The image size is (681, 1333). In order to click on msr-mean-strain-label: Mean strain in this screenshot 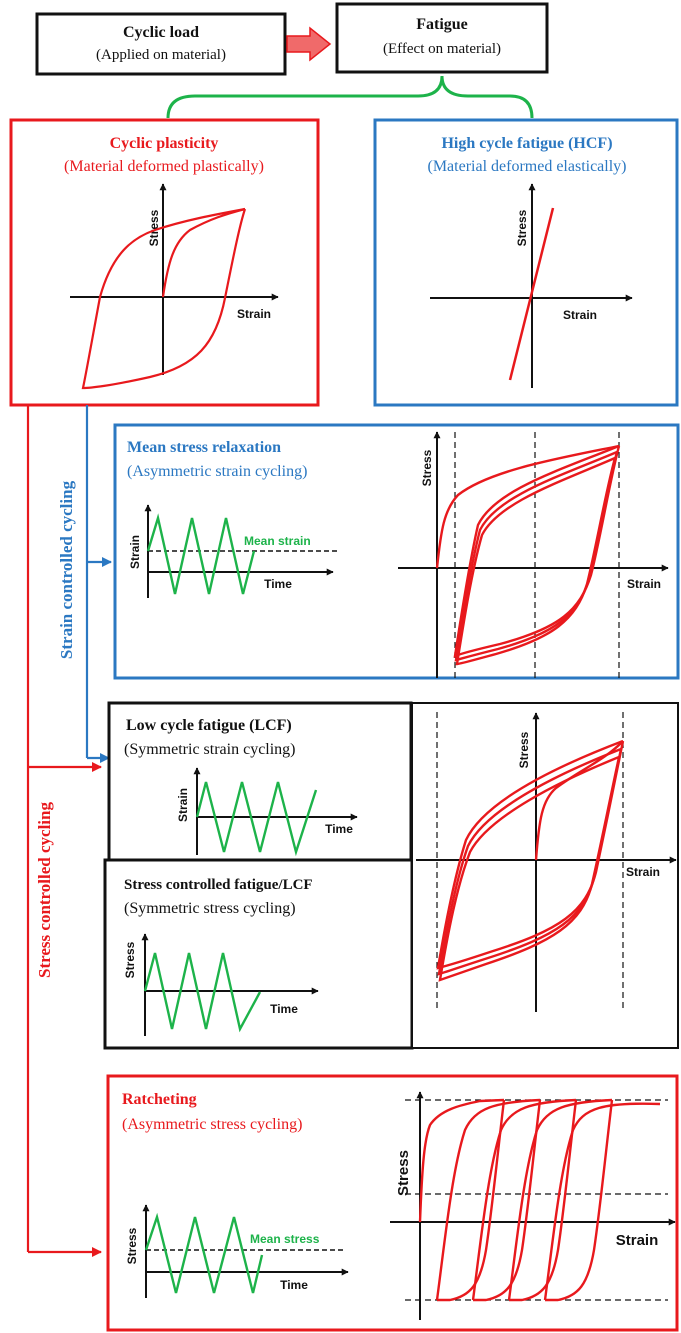, I will do `click(277, 541)`.